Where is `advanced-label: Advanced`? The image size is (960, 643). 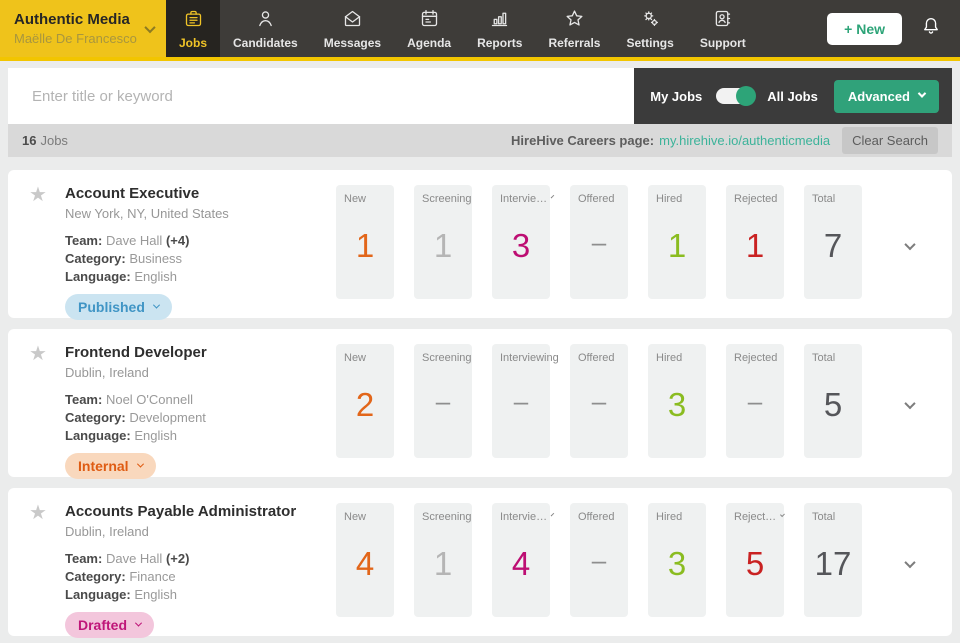
advanced-label: Advanced is located at coordinates (878, 96).